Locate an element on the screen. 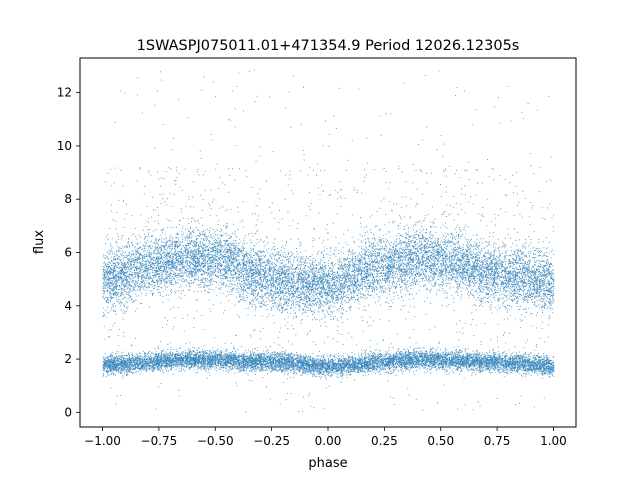  y-tick-label: 10 is located at coordinates (64, 146).